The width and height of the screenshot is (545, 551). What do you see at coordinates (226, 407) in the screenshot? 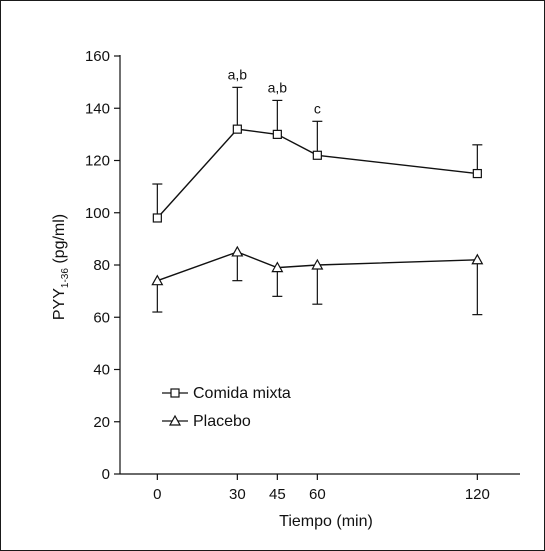
I see `legend: Comida mixta Placebo` at bounding box center [226, 407].